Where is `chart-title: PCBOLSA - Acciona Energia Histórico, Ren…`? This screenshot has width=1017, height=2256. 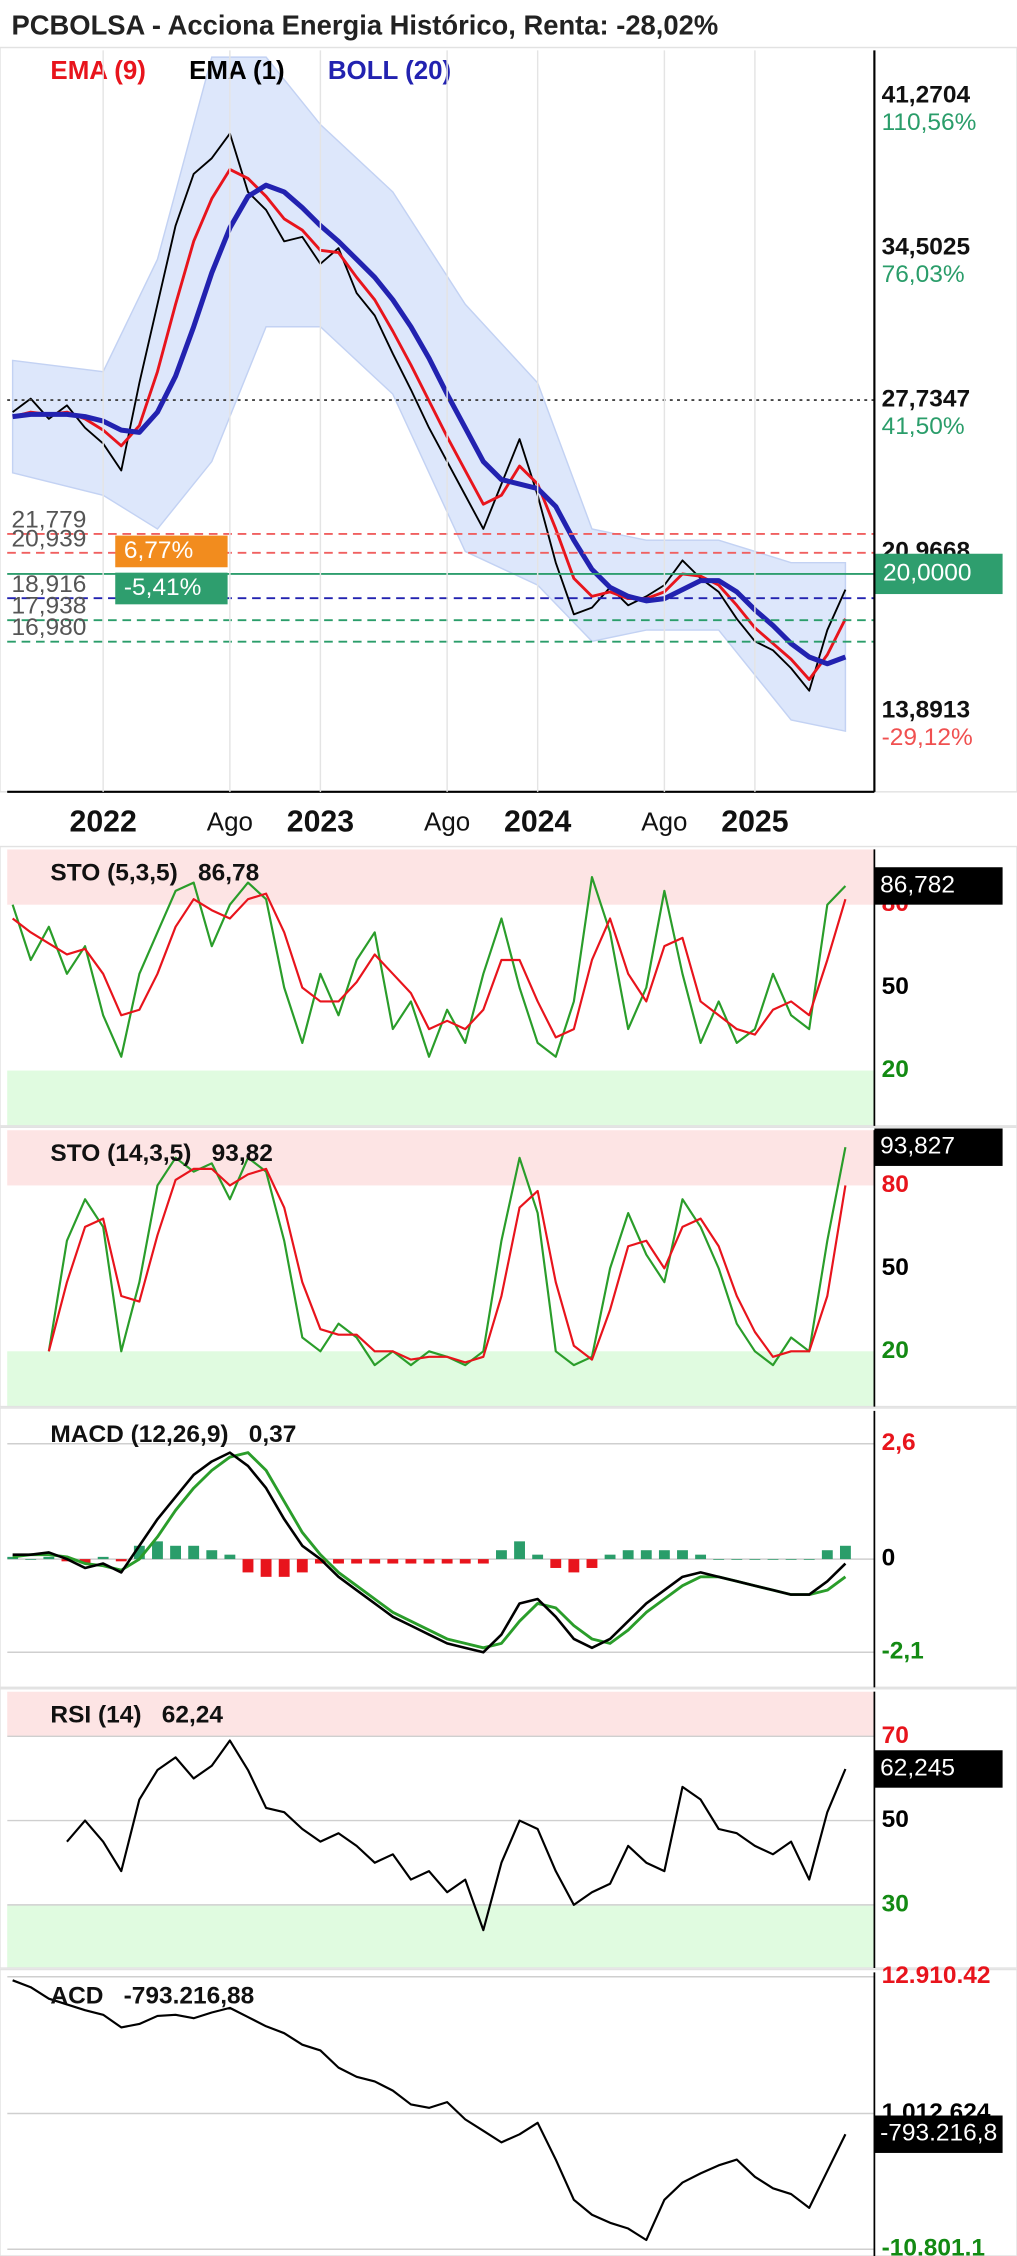
chart-title: PCBOLSA - Acciona Energia Histórico, Ren… is located at coordinates (365, 25).